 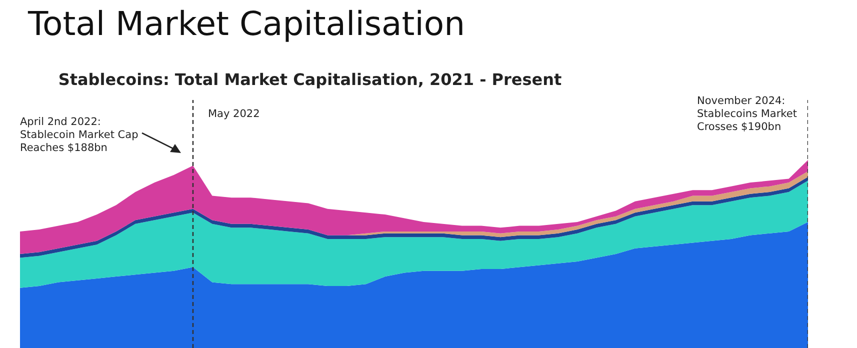 I want to click on text: November 2024: Stablecoins Market Crosses $190bn, so click(x=747, y=114).